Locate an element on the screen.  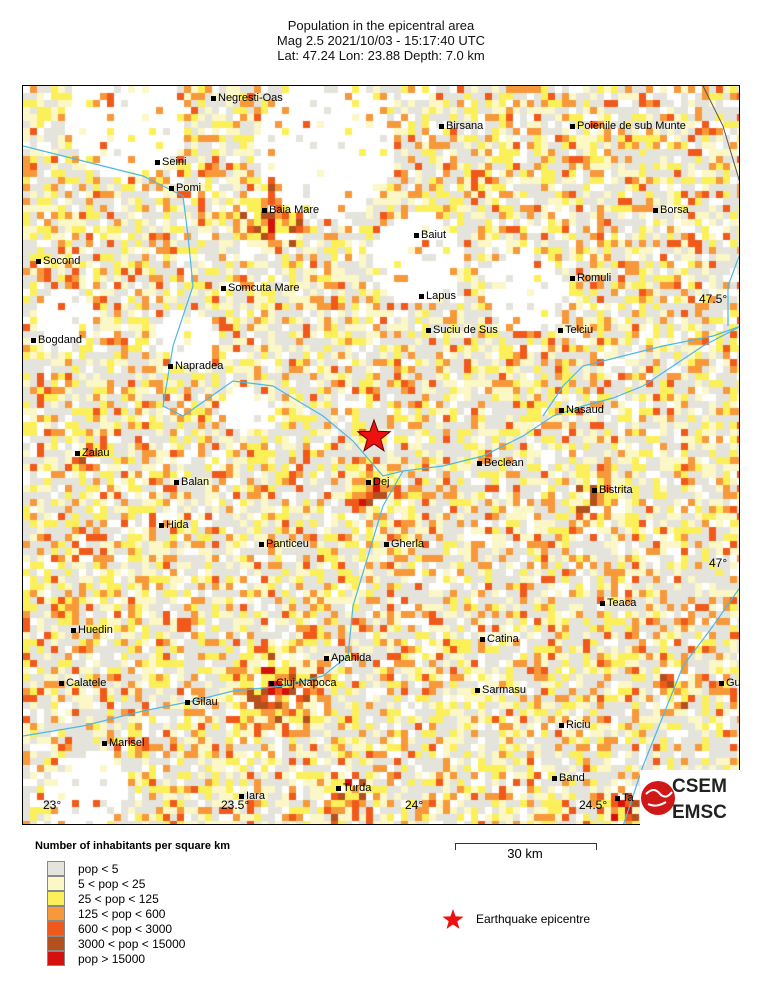
city-label: Baia Mare is located at coordinates (290, 210).